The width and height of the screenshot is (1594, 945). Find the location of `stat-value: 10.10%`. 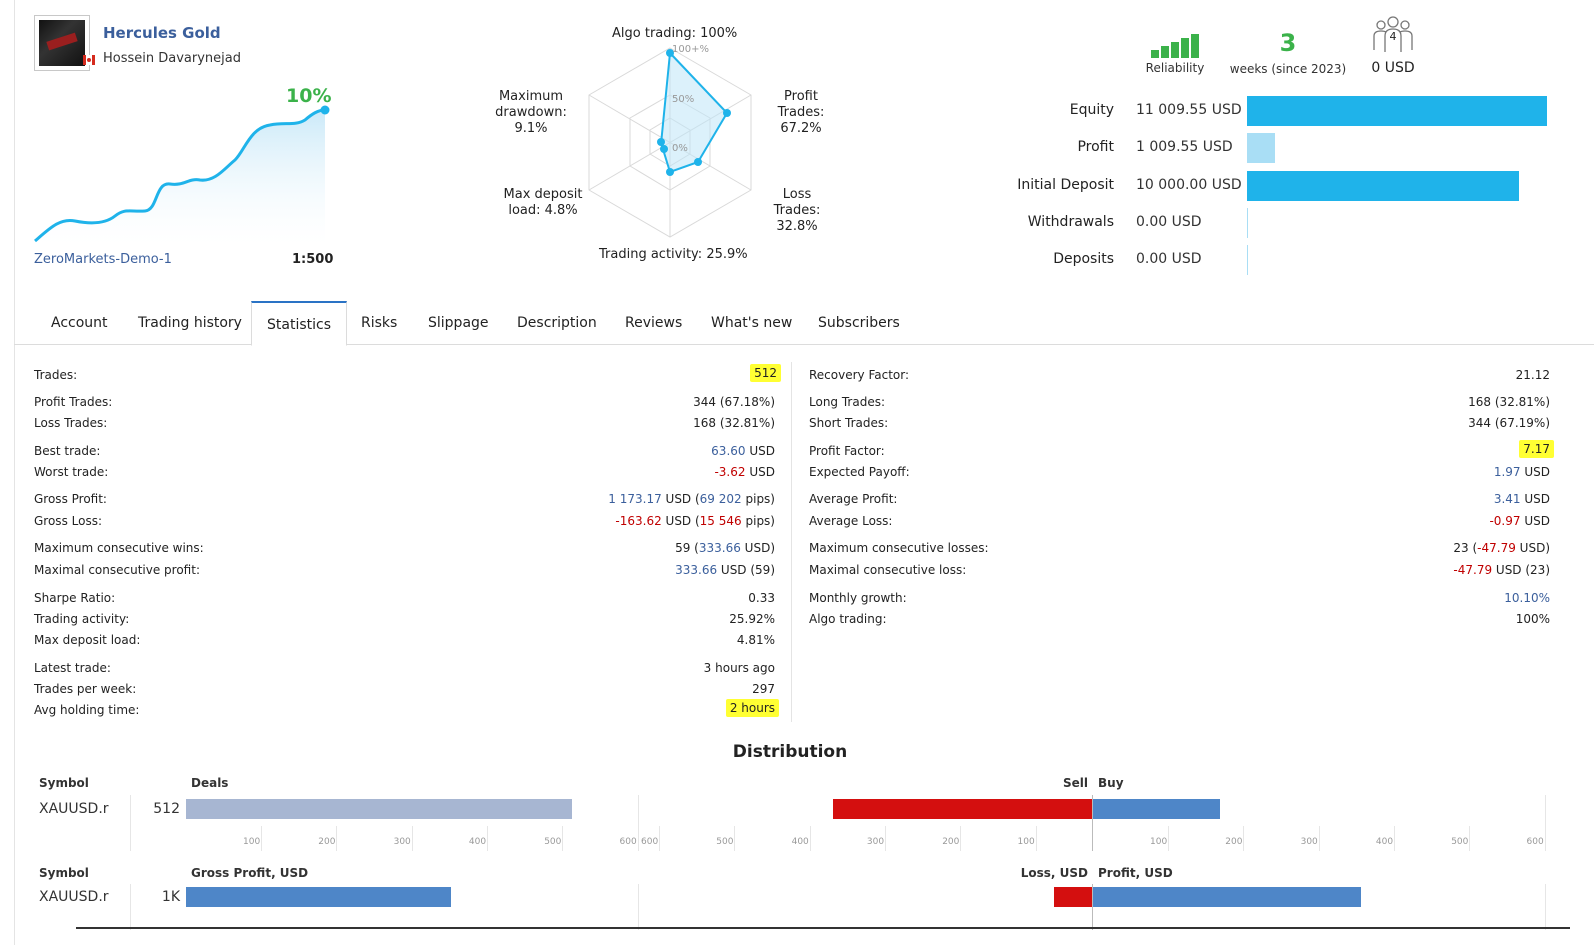

stat-value: 10.10% is located at coordinates (1527, 598).